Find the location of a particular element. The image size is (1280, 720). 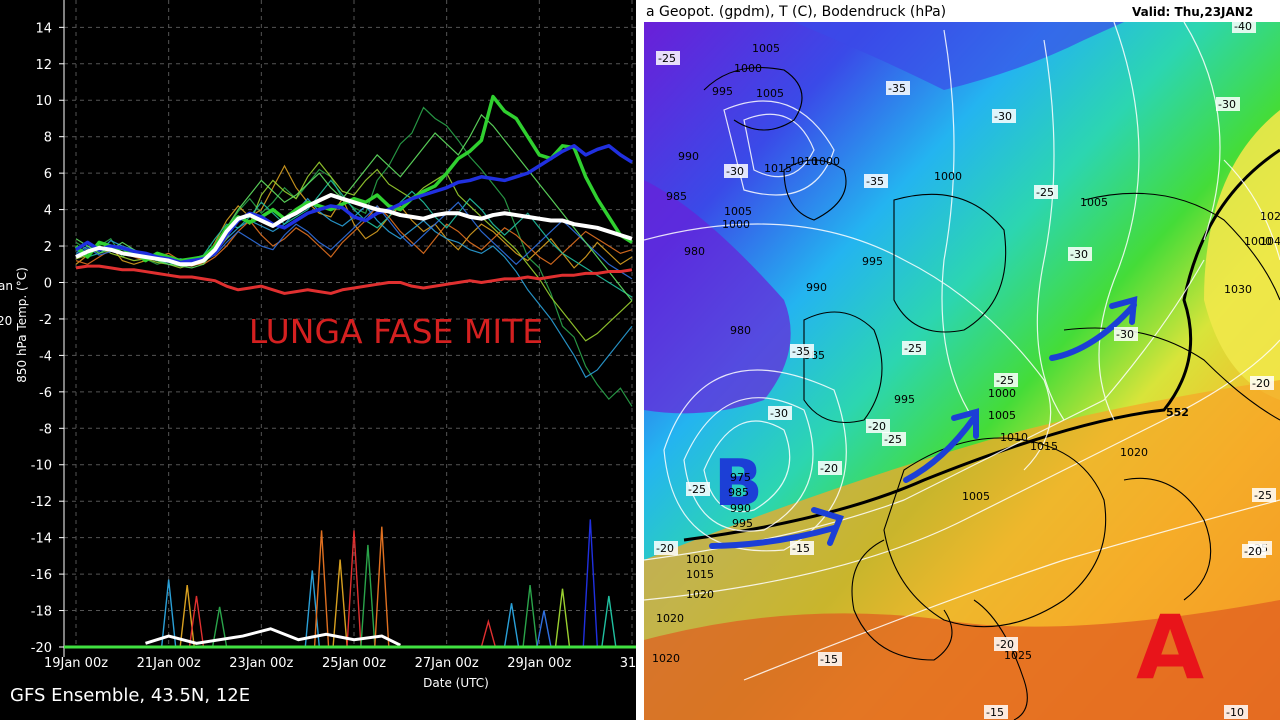

y-tick-label: -10 is located at coordinates (41, 466).